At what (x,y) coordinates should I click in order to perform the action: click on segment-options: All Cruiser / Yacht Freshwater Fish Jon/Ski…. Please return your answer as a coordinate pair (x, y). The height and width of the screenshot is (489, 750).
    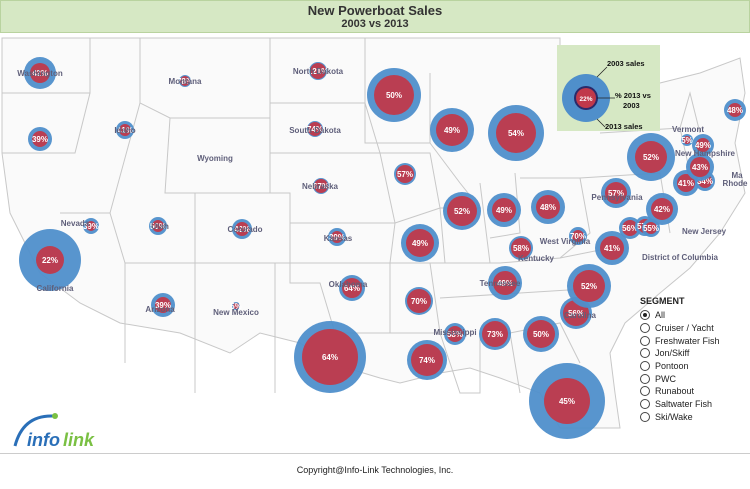
    Looking at the image, I should click on (680, 366).